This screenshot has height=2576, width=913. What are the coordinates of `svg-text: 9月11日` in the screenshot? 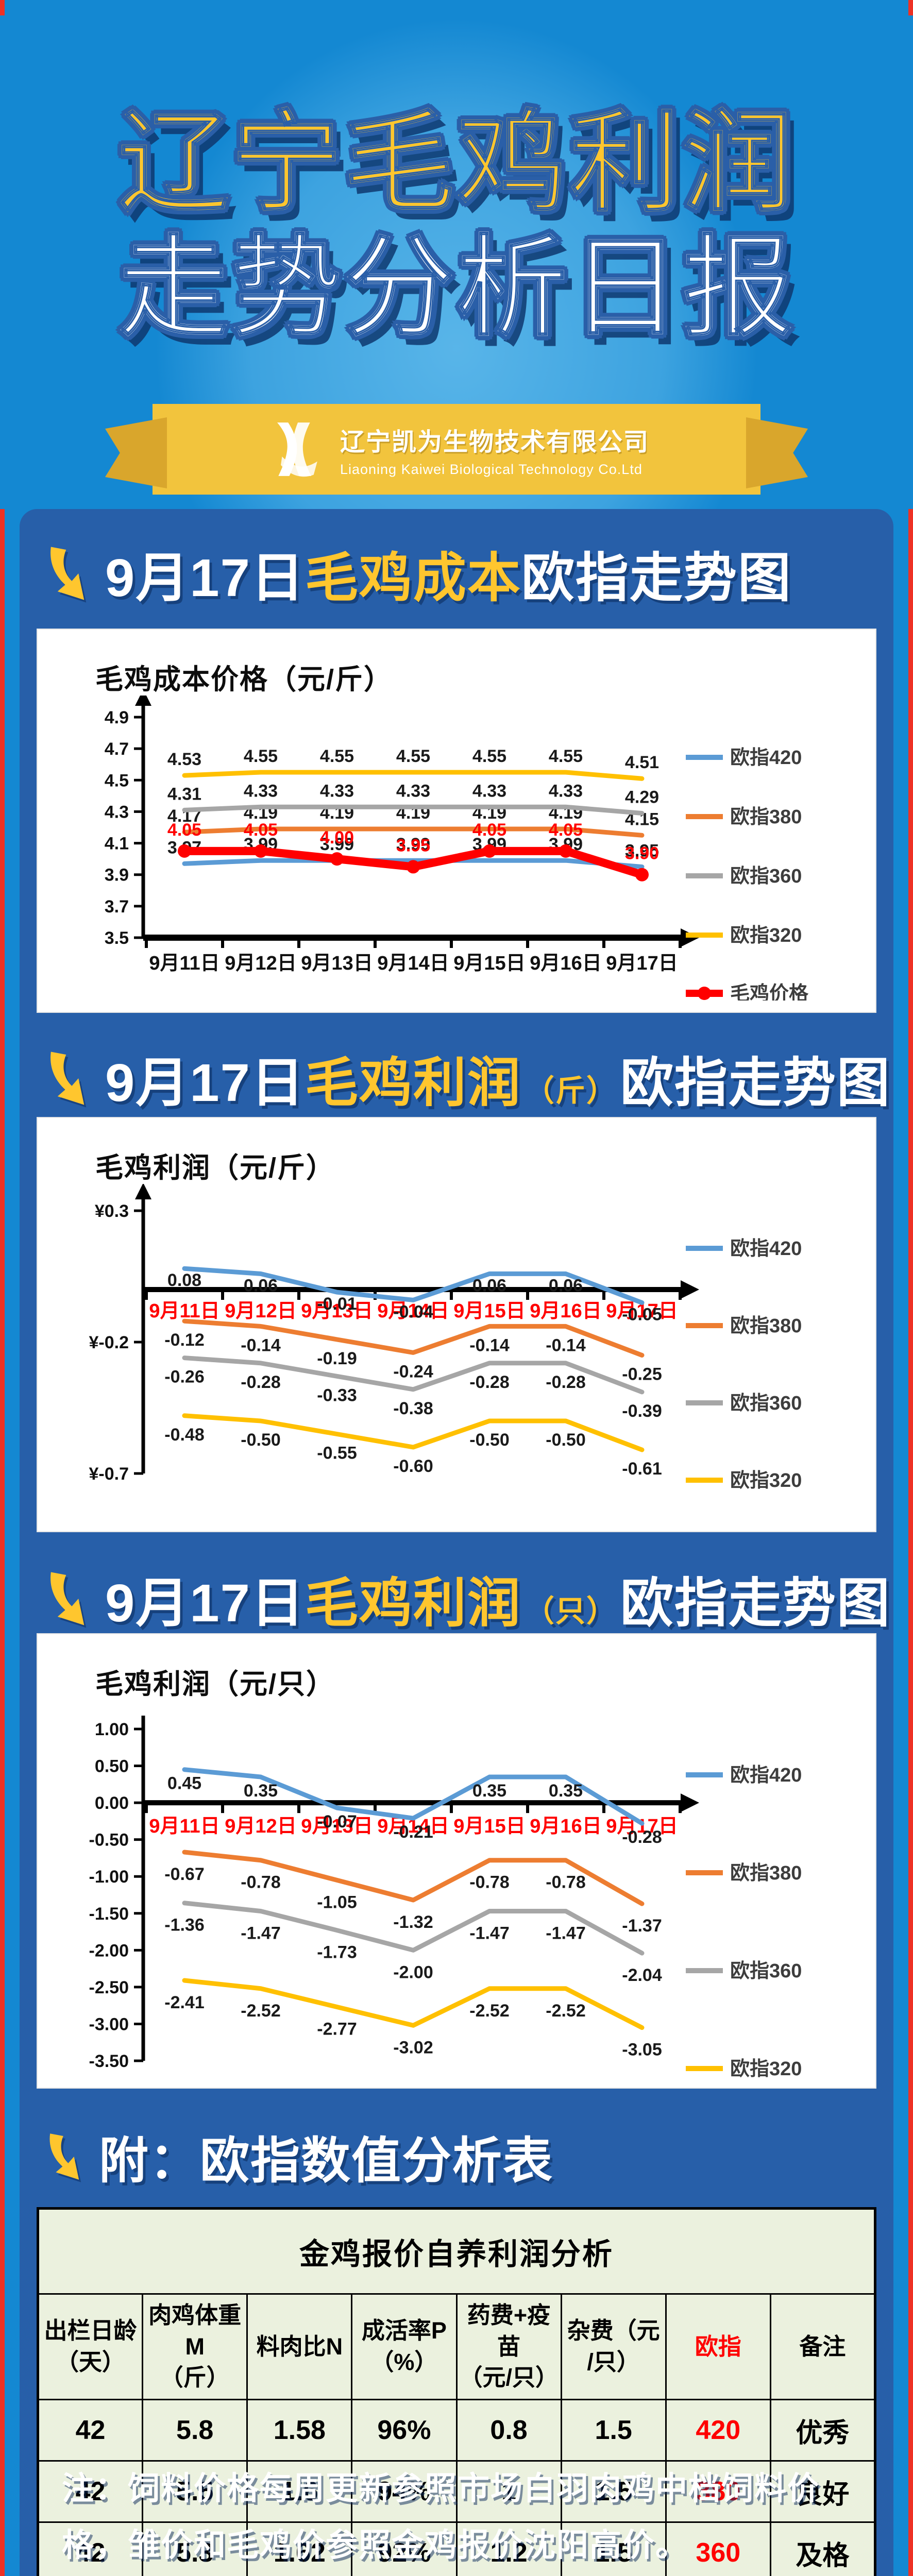 It's located at (184, 963).